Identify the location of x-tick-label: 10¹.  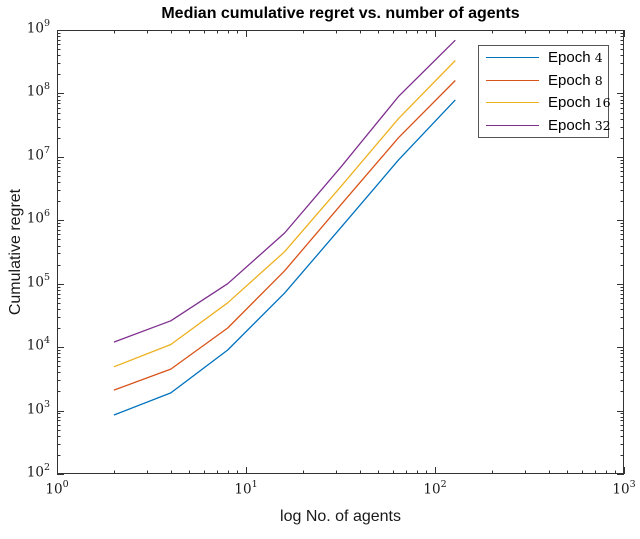
(246, 488).